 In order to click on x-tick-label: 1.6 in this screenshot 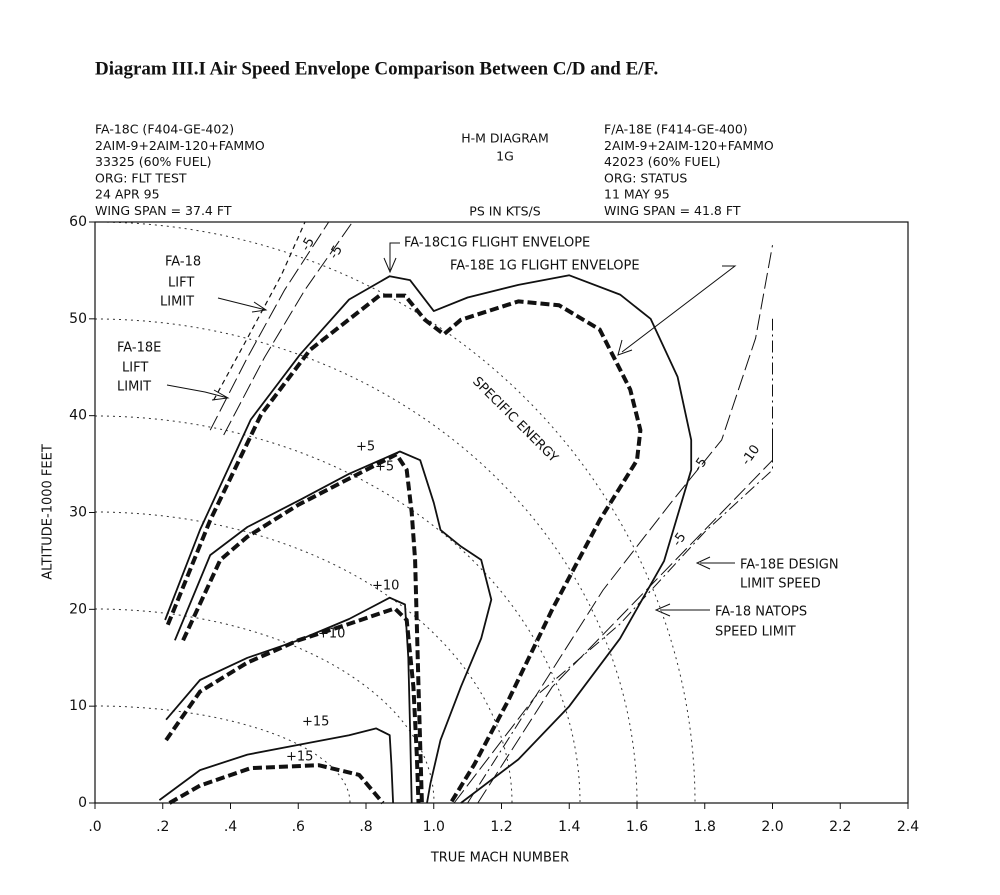, I will do `click(637, 827)`.